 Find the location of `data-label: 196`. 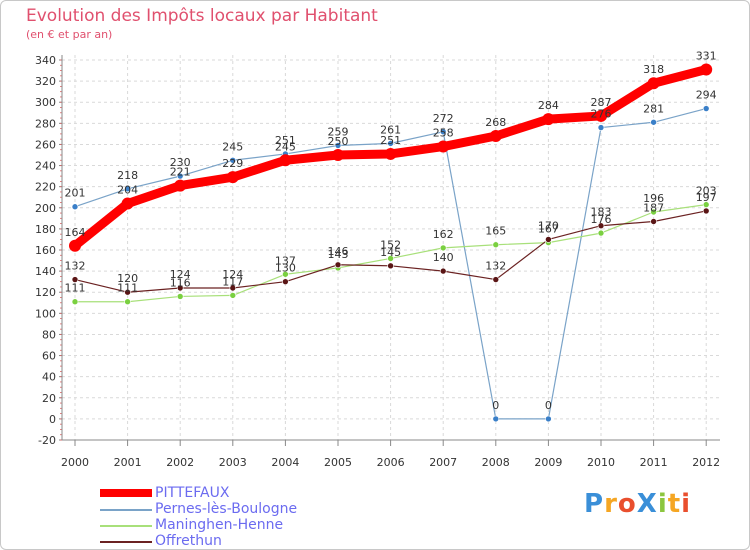

data-label: 196 is located at coordinates (653, 198).